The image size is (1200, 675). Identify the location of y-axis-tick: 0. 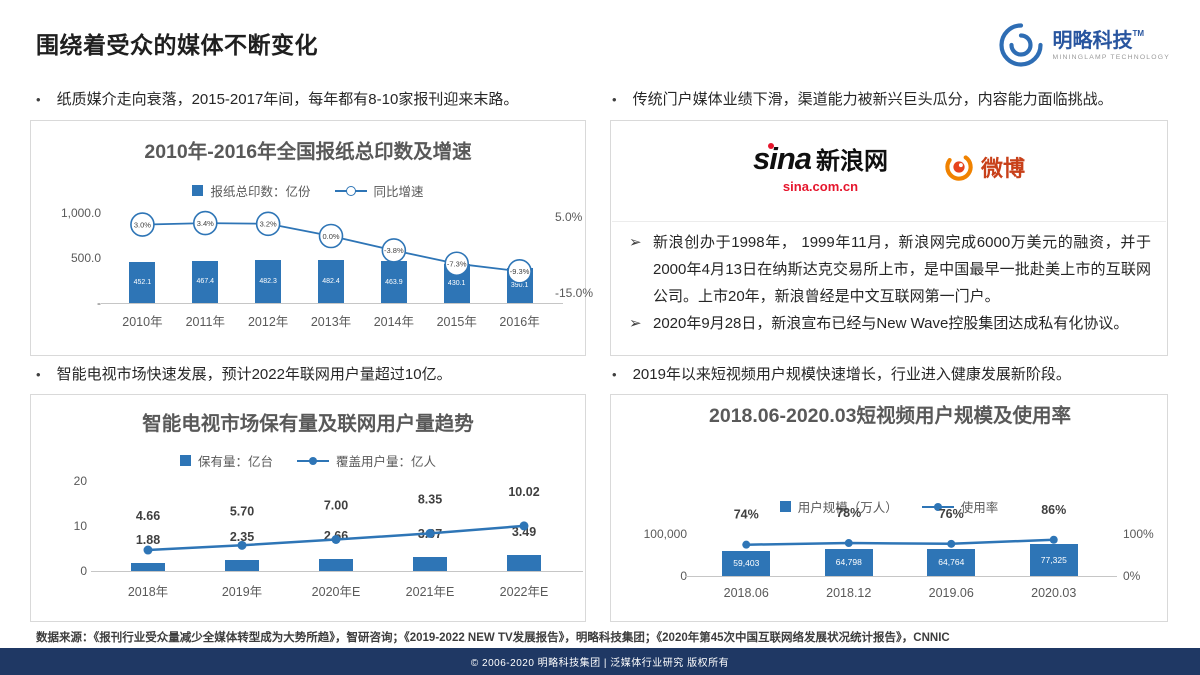
(83, 571).